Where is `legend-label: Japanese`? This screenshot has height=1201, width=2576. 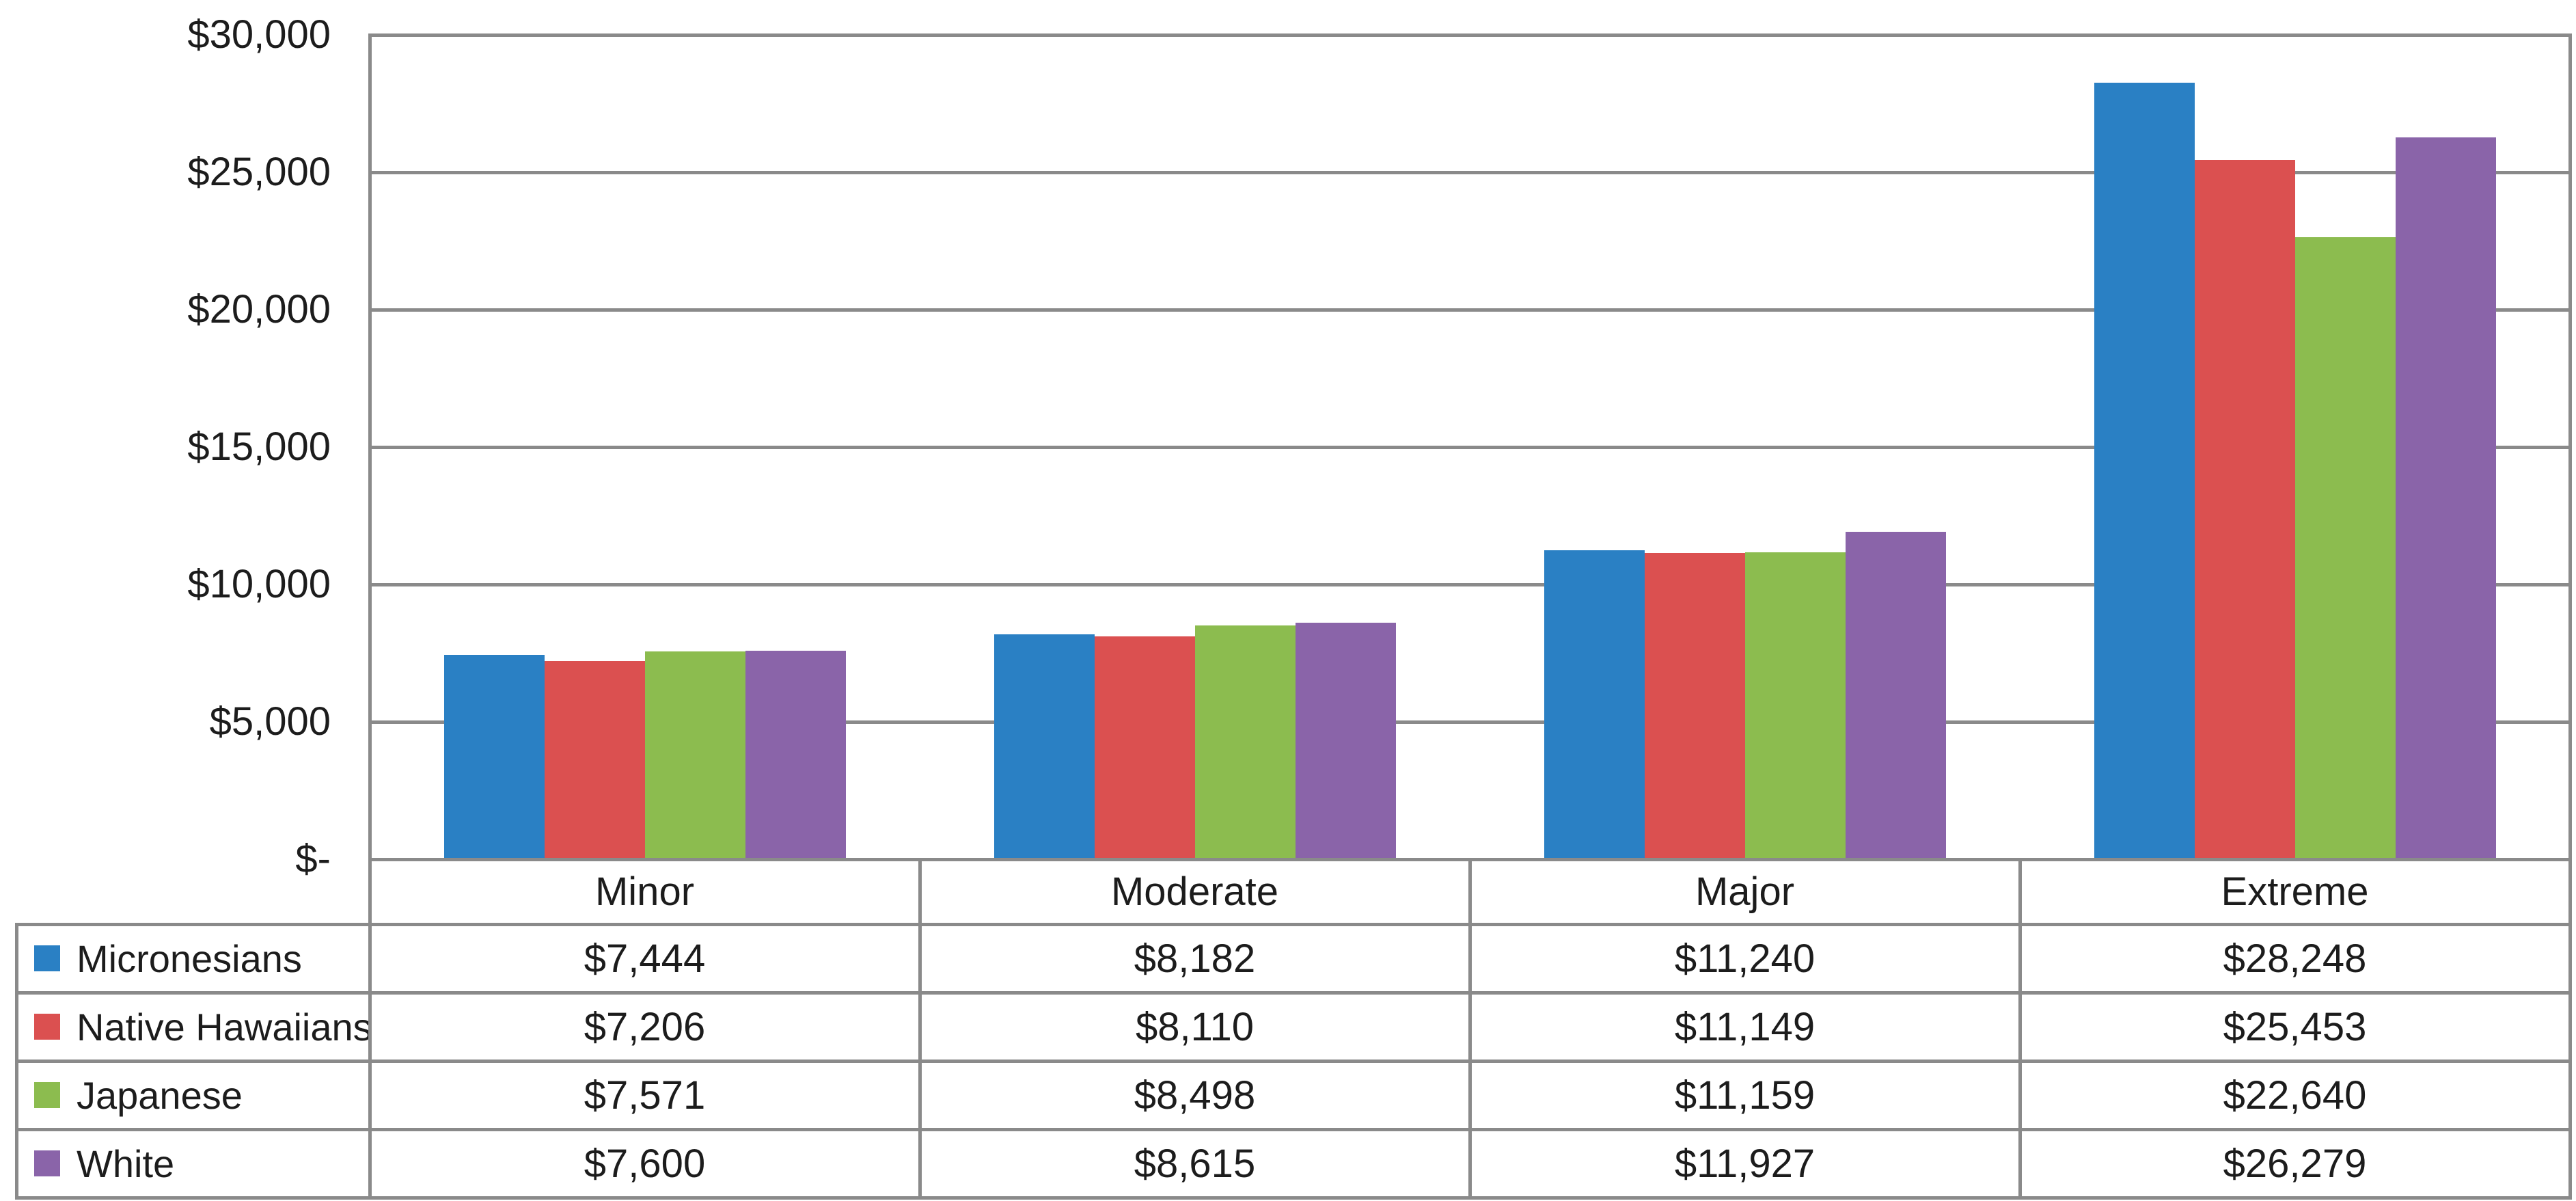 legend-label: Japanese is located at coordinates (160, 1095).